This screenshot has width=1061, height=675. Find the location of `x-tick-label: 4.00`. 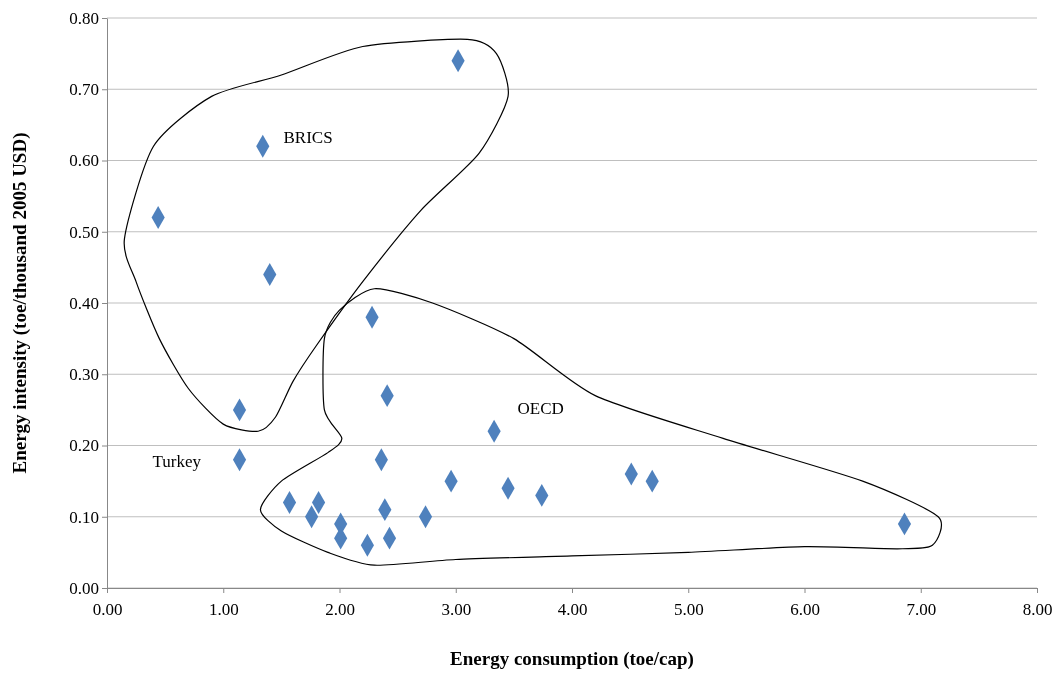

x-tick-label: 4.00 is located at coordinates (572, 609).